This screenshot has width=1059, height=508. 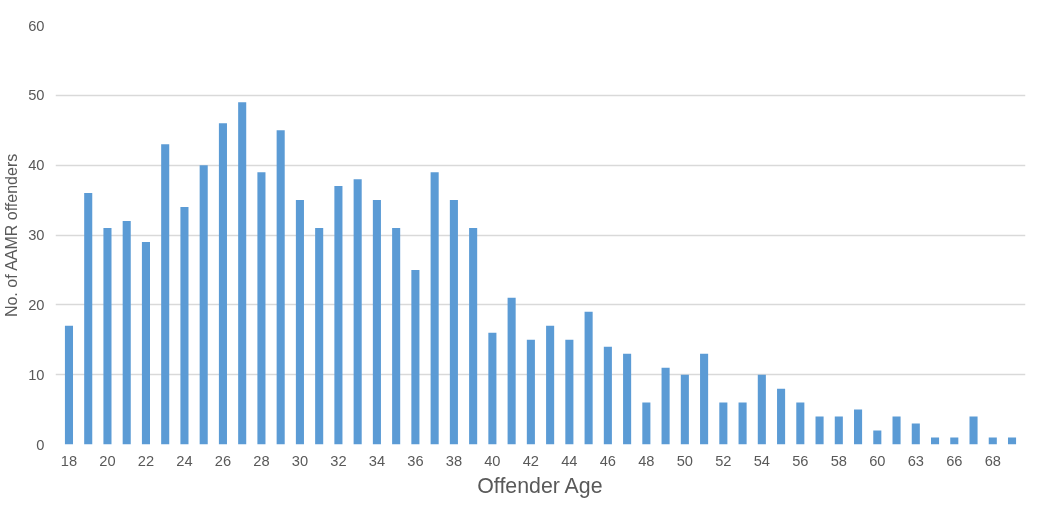 I want to click on x-tick-label: 46, so click(x=608, y=460).